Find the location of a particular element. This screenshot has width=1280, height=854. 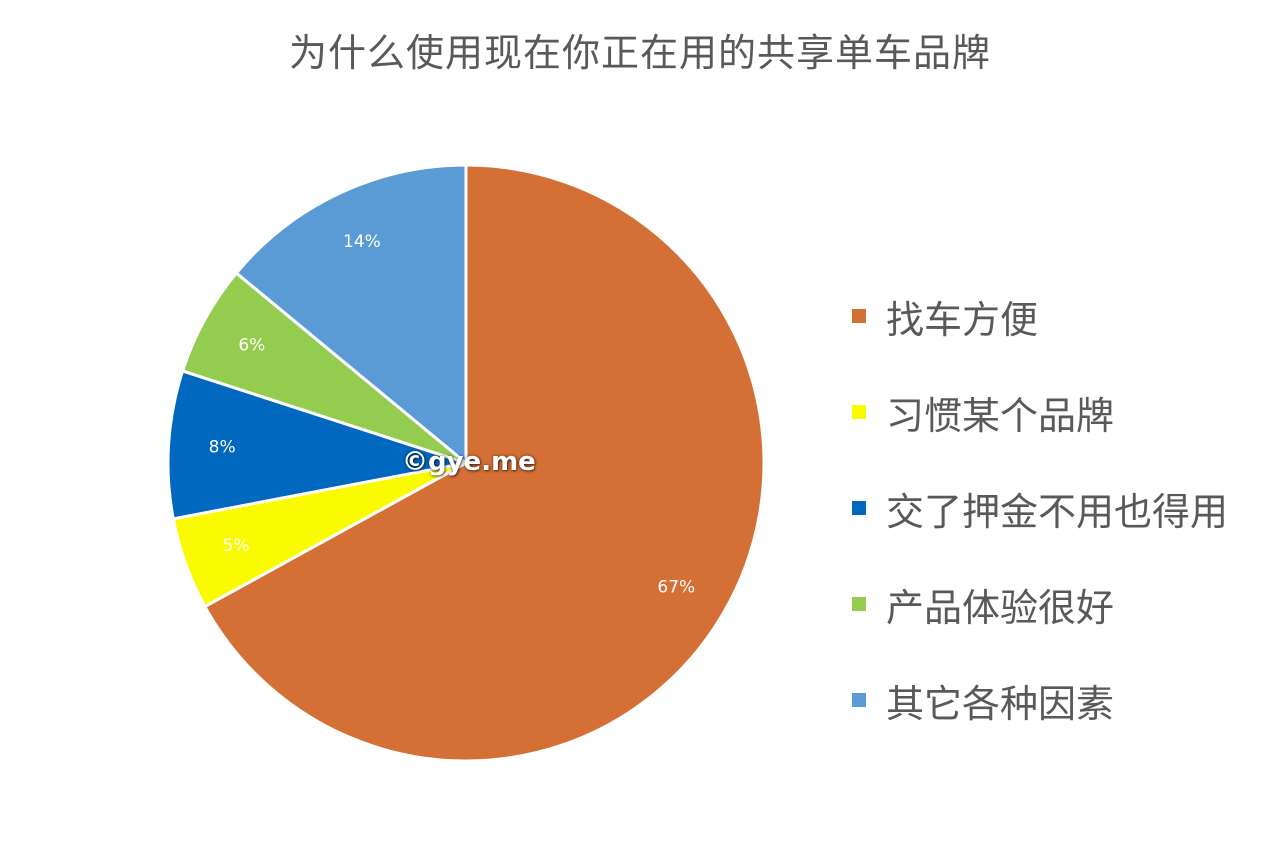

legend-label-4: 产品体验很好 is located at coordinates (1000, 607).